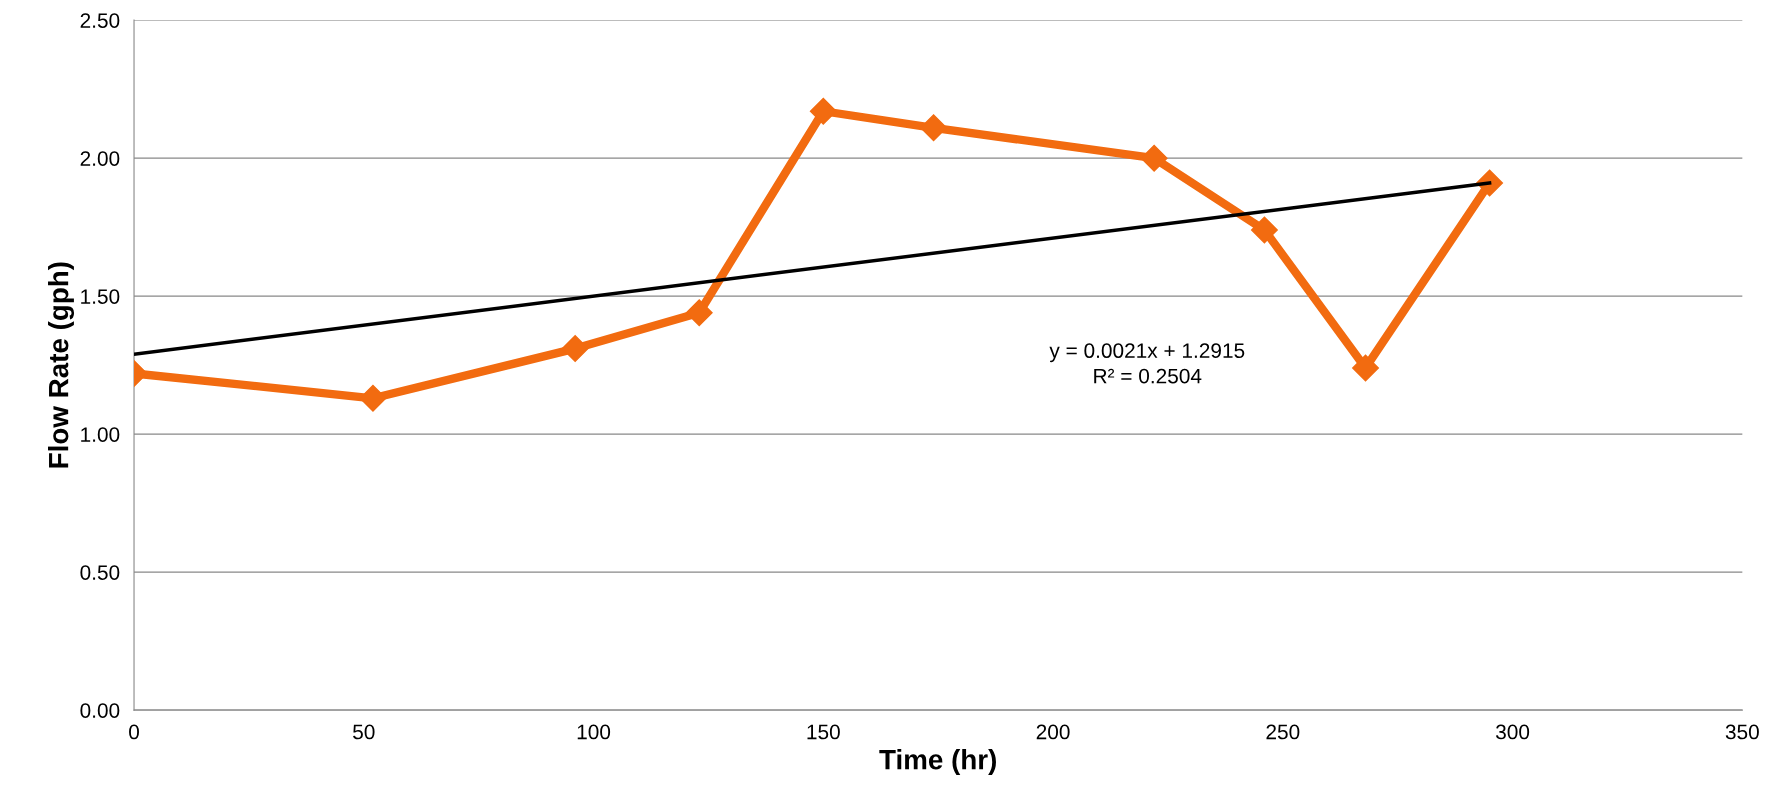 Image resolution: width=1787 pixels, height=807 pixels. What do you see at coordinates (1512, 732) in the screenshot?
I see `x-tick-label: 300` at bounding box center [1512, 732].